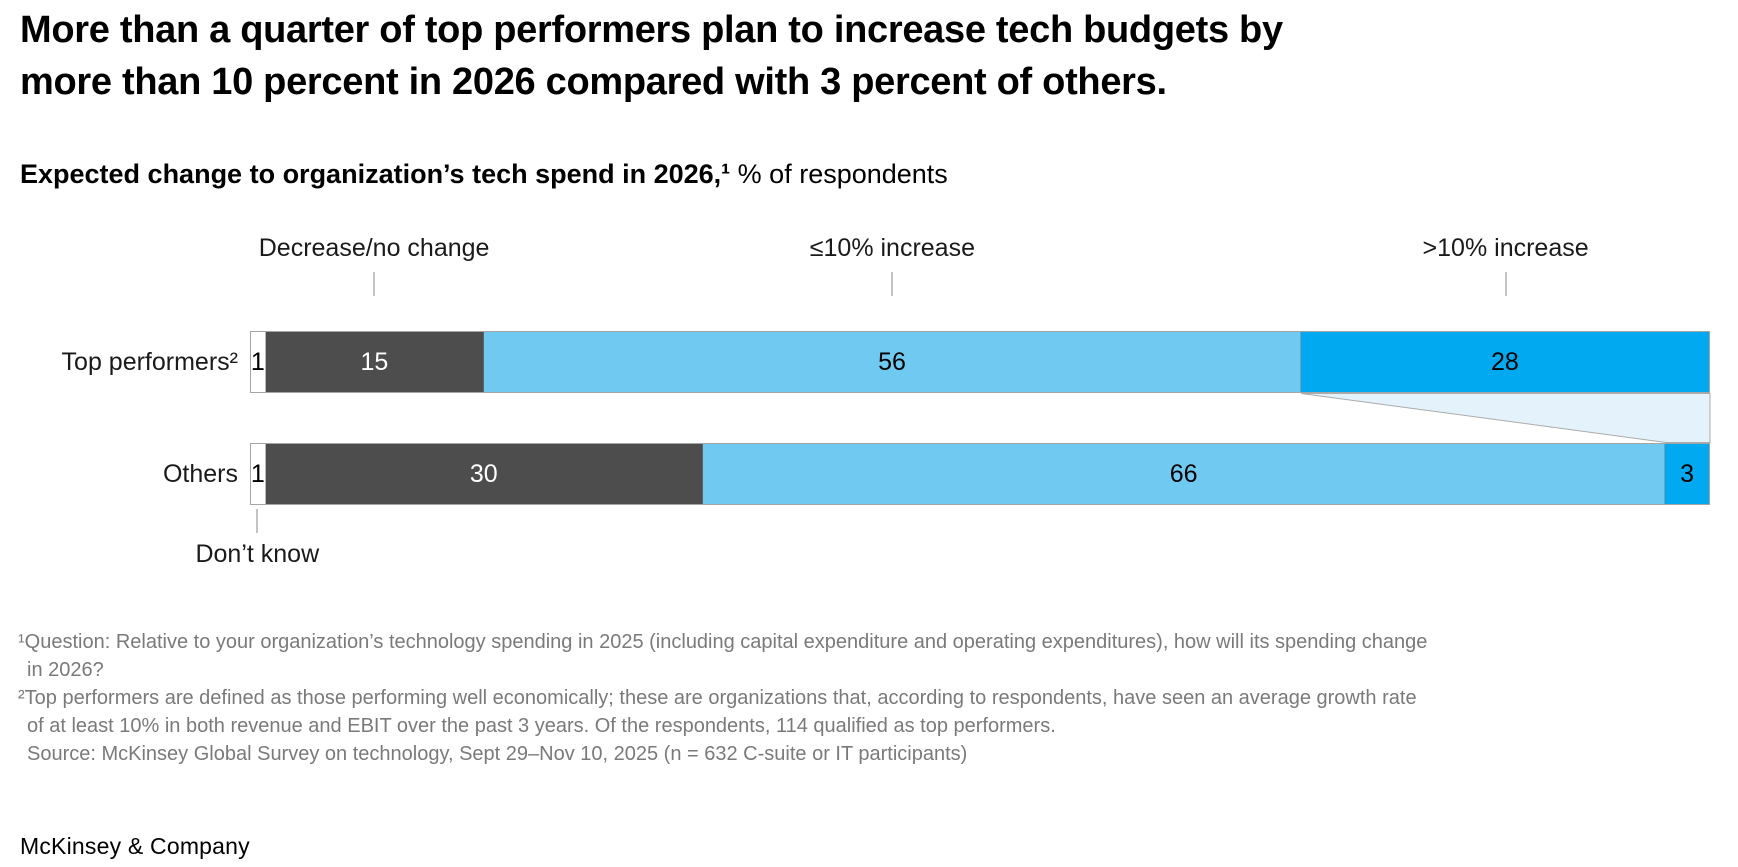 The image size is (1738, 867). I want to click on bar-row: 1 30 66 3, so click(980, 474).